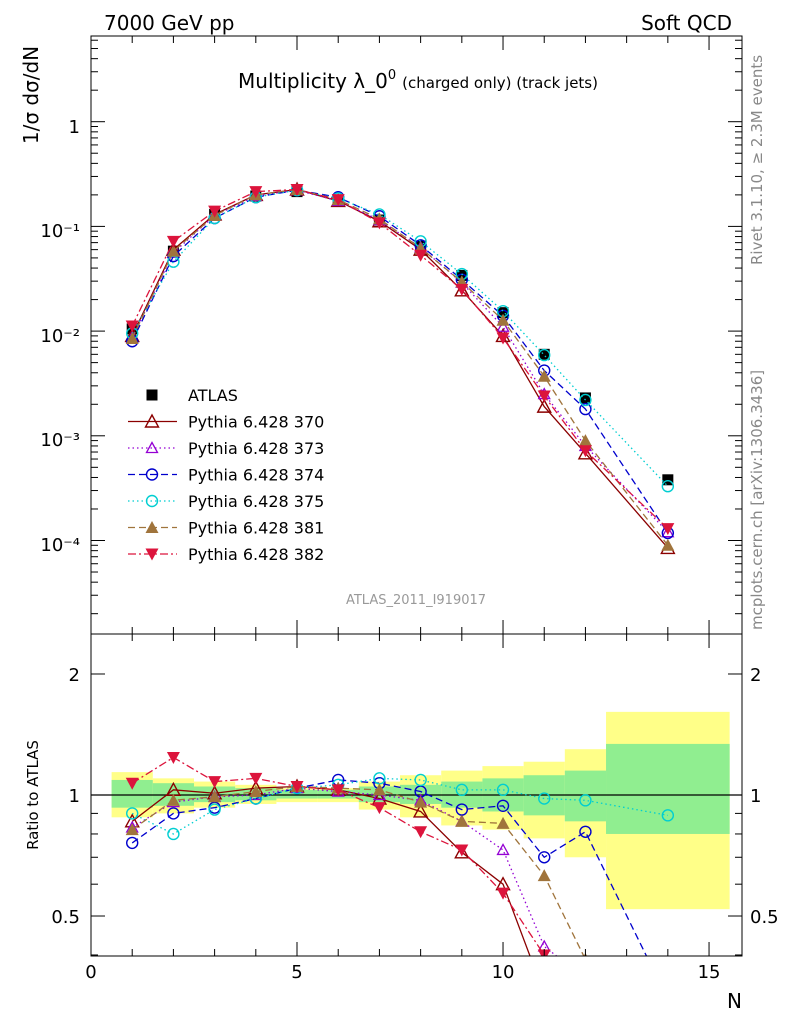 This screenshot has width=786, height=1024. I want to click on xtick-label: 15, so click(709, 972).